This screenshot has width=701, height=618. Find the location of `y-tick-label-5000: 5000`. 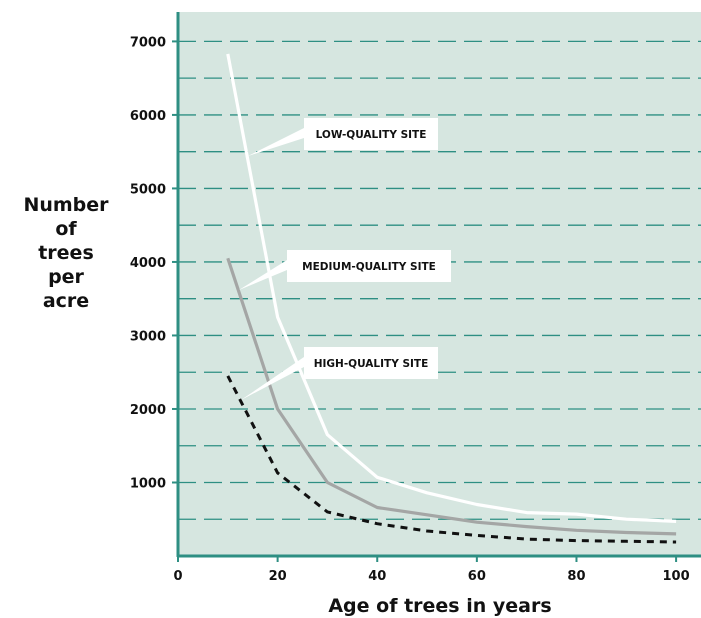

y-tick-label-5000: 5000 is located at coordinates (148, 189).